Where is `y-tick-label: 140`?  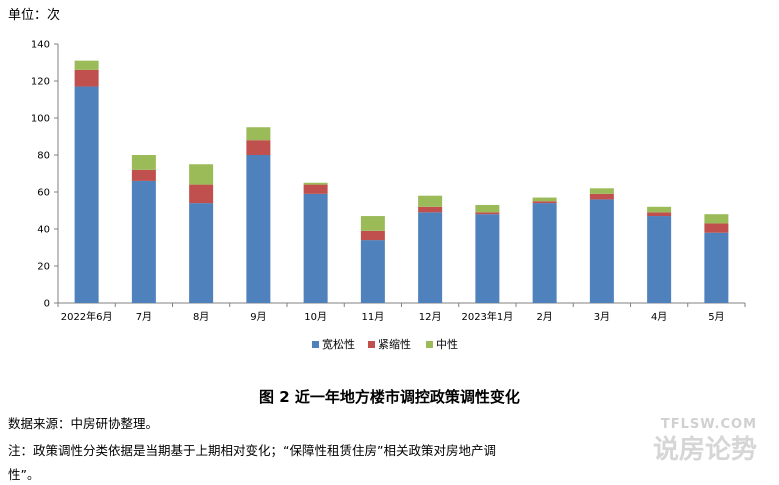
y-tick-label: 140 is located at coordinates (40, 45).